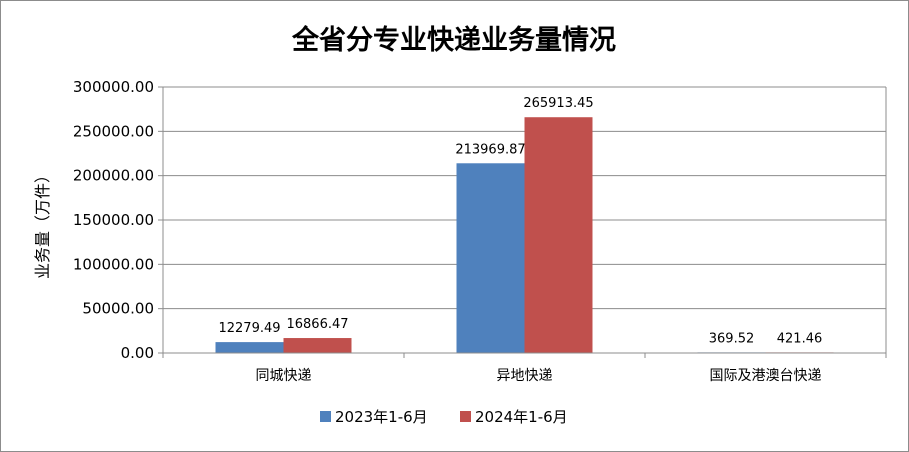 The width and height of the screenshot is (909, 452). I want to click on x-category-label: 异地快递, so click(525, 376).